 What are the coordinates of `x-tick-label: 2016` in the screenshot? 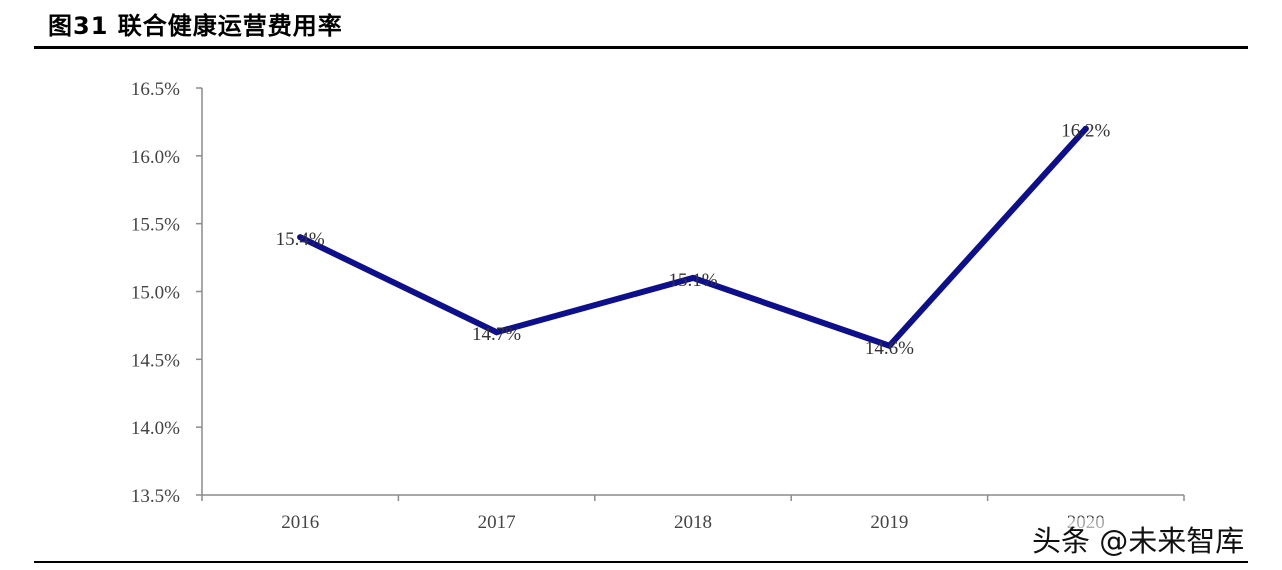 It's located at (300, 522).